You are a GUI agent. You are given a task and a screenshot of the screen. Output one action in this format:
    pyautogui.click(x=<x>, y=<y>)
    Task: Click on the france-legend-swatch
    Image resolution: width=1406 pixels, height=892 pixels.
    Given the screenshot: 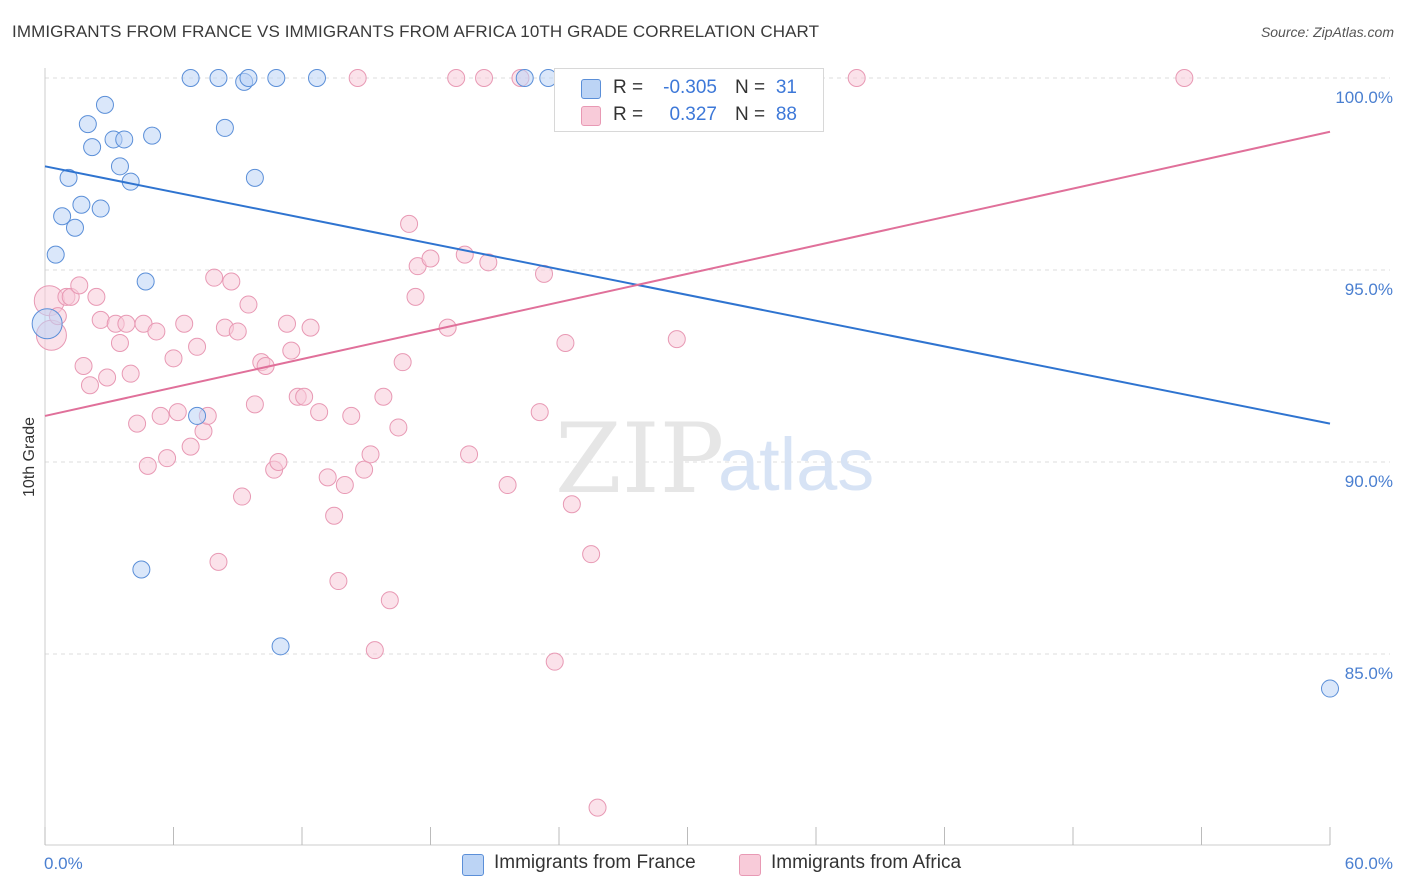 What is the action you would take?
    pyautogui.click(x=473, y=865)
    